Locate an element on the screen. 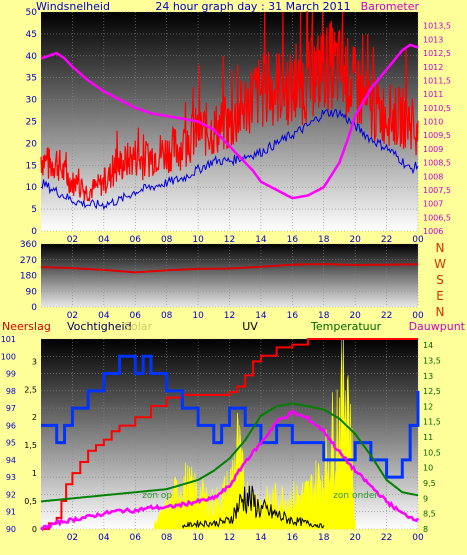 Image resolution: width=467 pixels, height=555 pixels. rain-tick-label: 0,5 is located at coordinates (30, 501).